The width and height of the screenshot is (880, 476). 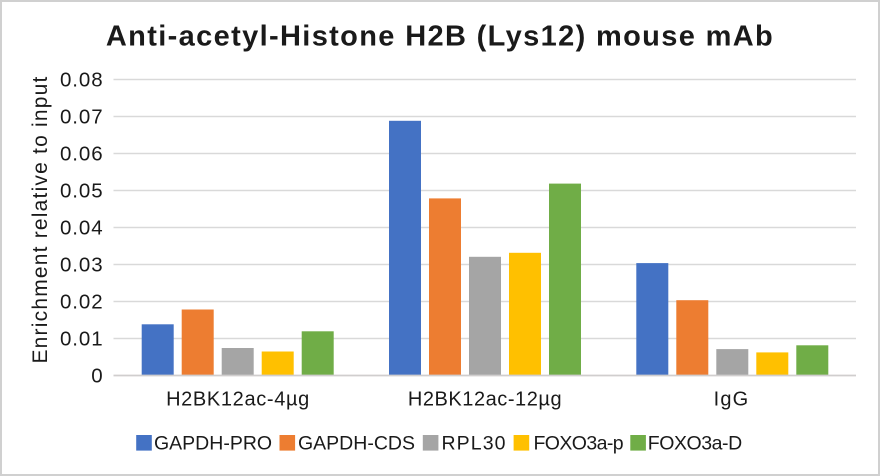 What do you see at coordinates (82, 191) in the screenshot?
I see `svg-text: 0.05` at bounding box center [82, 191].